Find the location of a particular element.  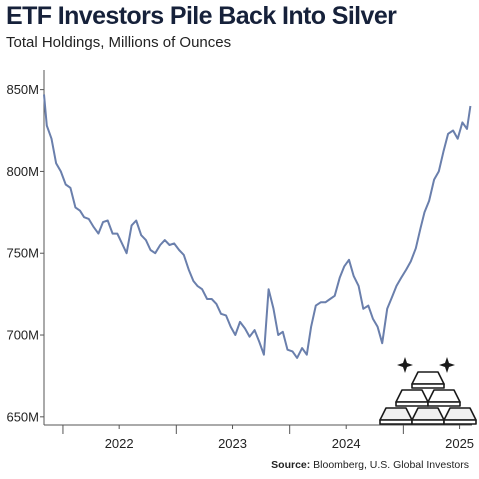

y-axis: 650M 700M 750M 800M 850M is located at coordinates (25, 247).